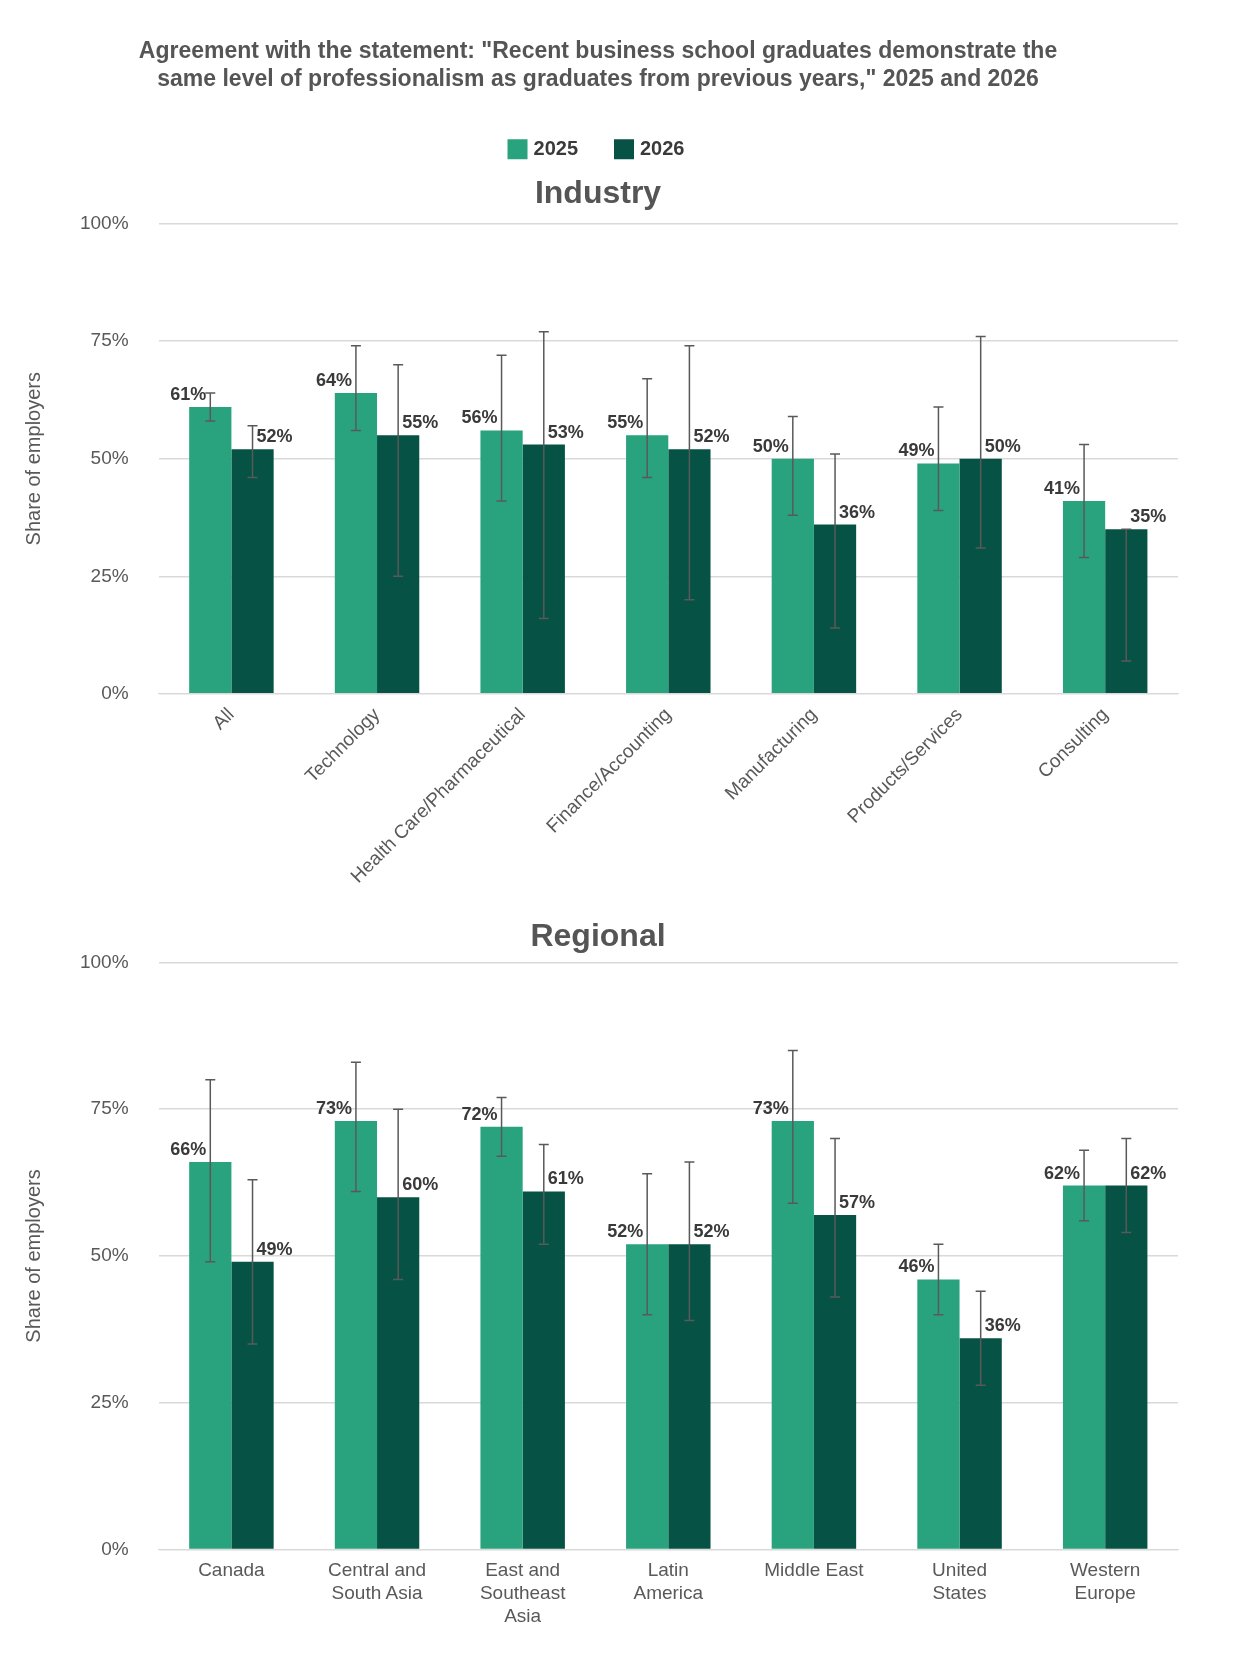  Describe the element at coordinates (598, 192) in the screenshot. I see `chart-subtitle: Industry` at that location.